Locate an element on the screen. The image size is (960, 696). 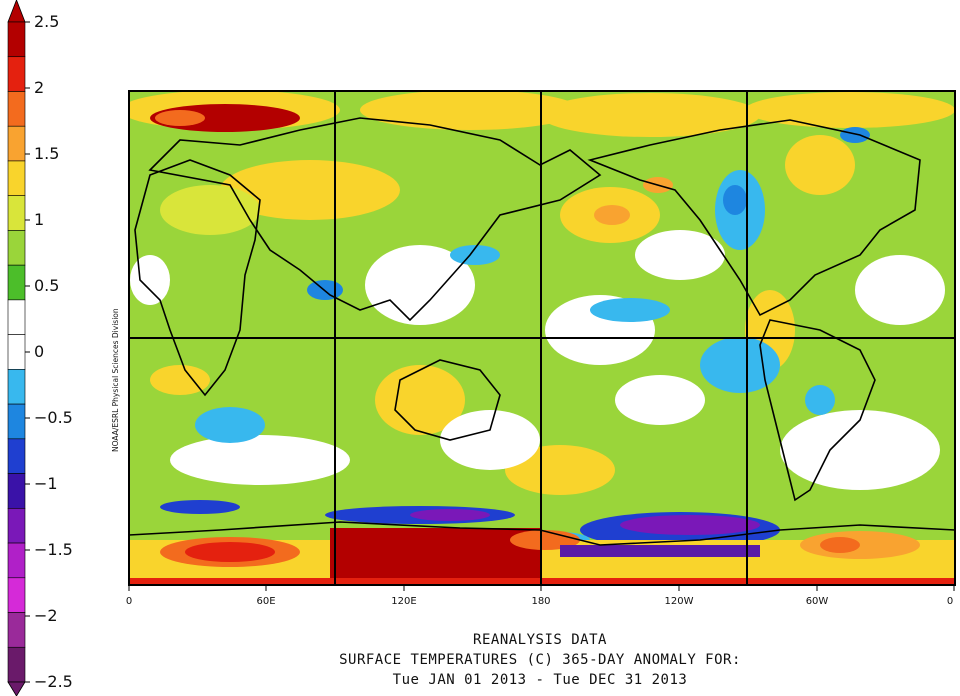
credit-text: NOAA/ESRL Physical Sciences Division is located at coordinates (115, 380).